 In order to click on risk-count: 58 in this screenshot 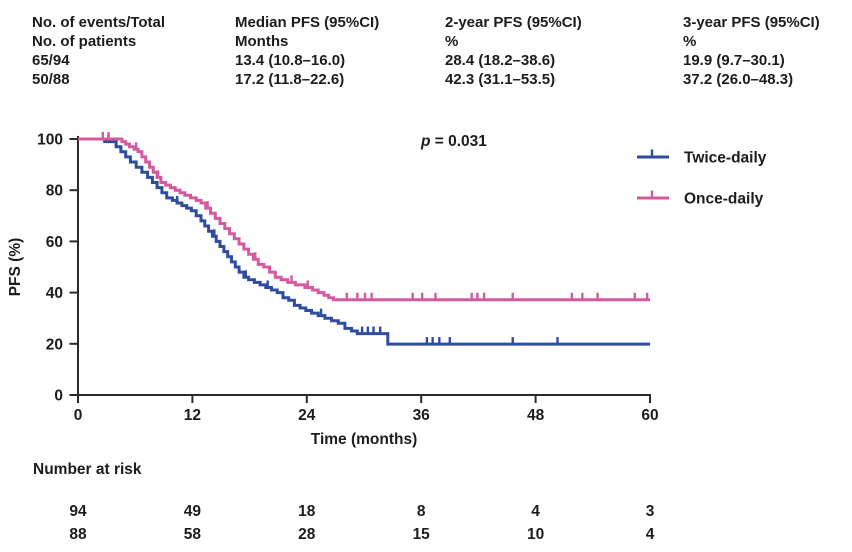, I will do `click(193, 534)`.